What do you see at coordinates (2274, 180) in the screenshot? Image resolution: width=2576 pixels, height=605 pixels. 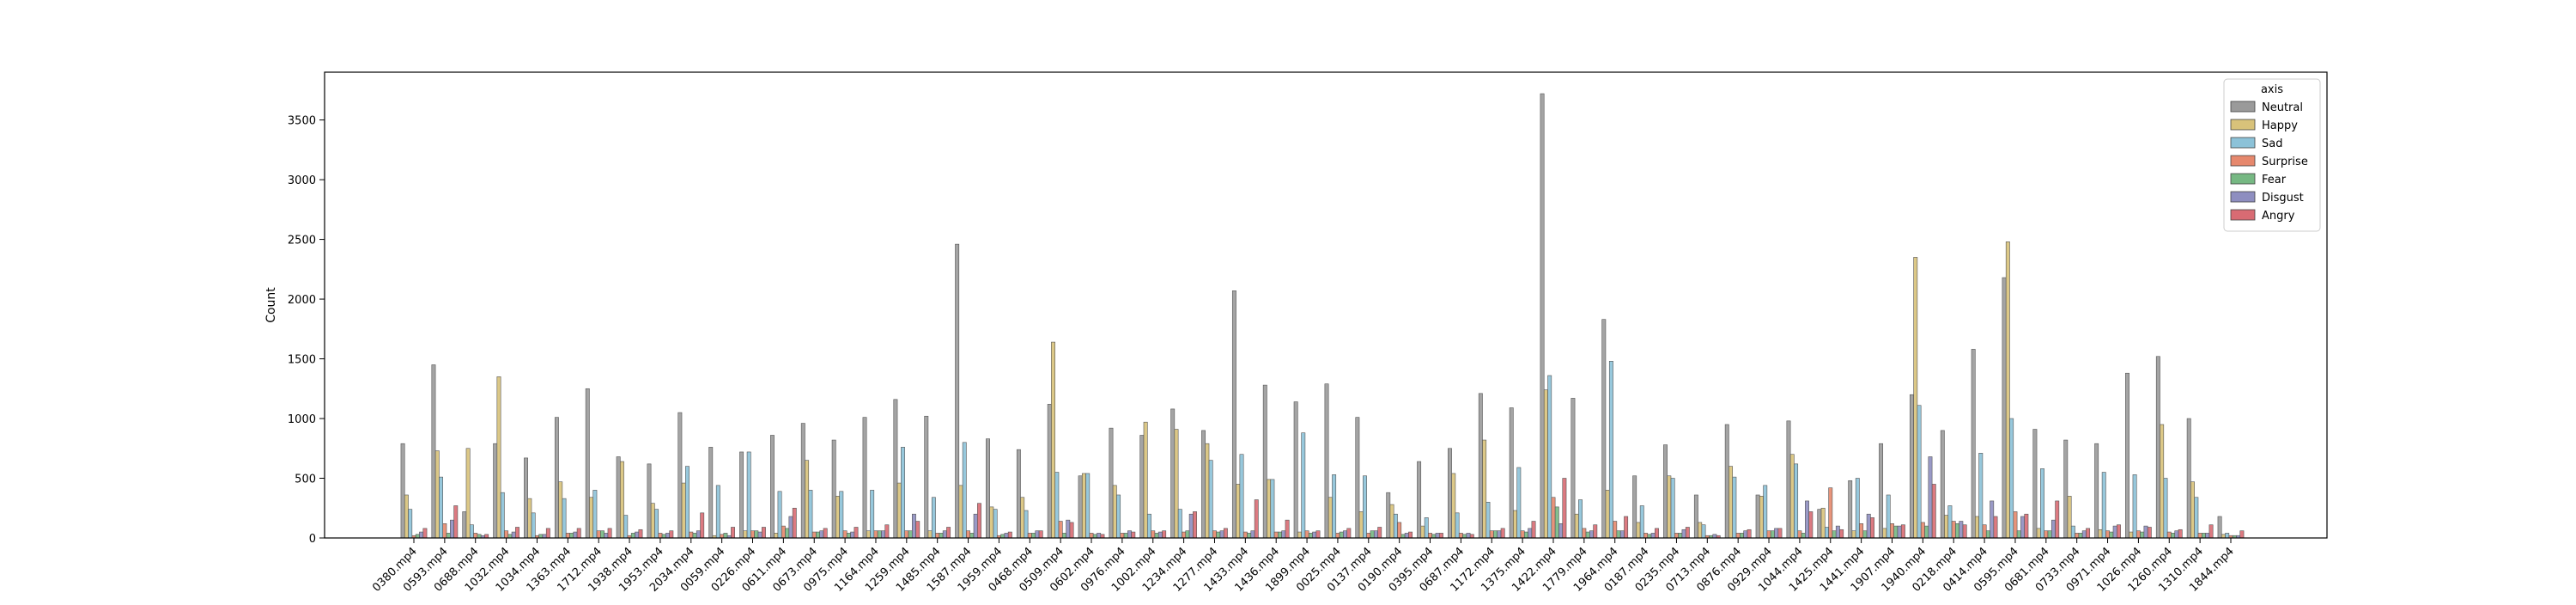 I see `legend-label: Fear` at bounding box center [2274, 180].